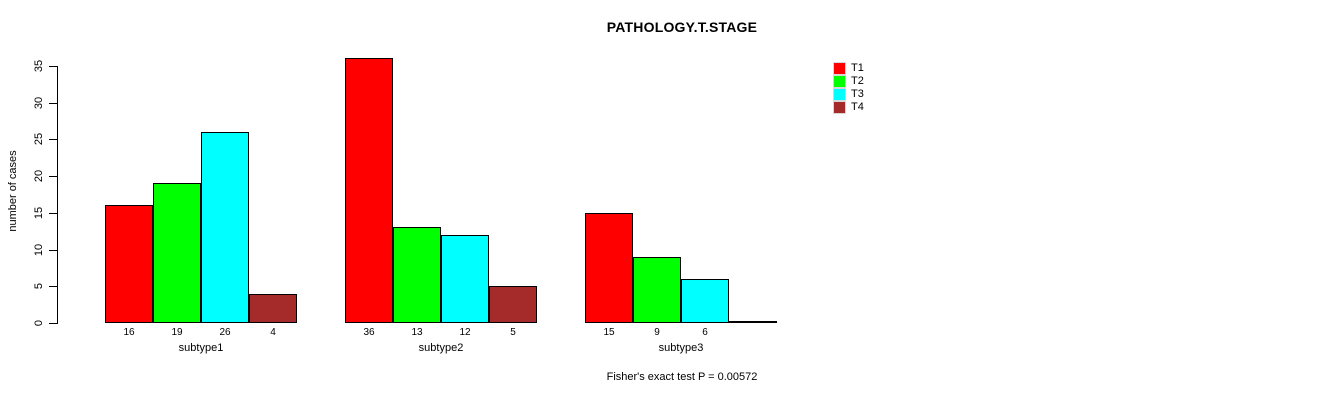 This screenshot has width=1340, height=400. What do you see at coordinates (839, 107) in the screenshot?
I see `legend-swatch-T4` at bounding box center [839, 107].